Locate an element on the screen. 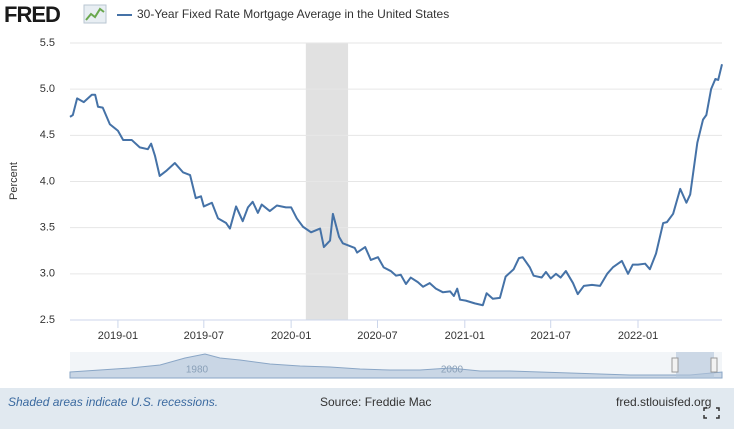 This screenshot has height=429, width=734. y-tick-label: 5.5 is located at coordinates (47, 43).